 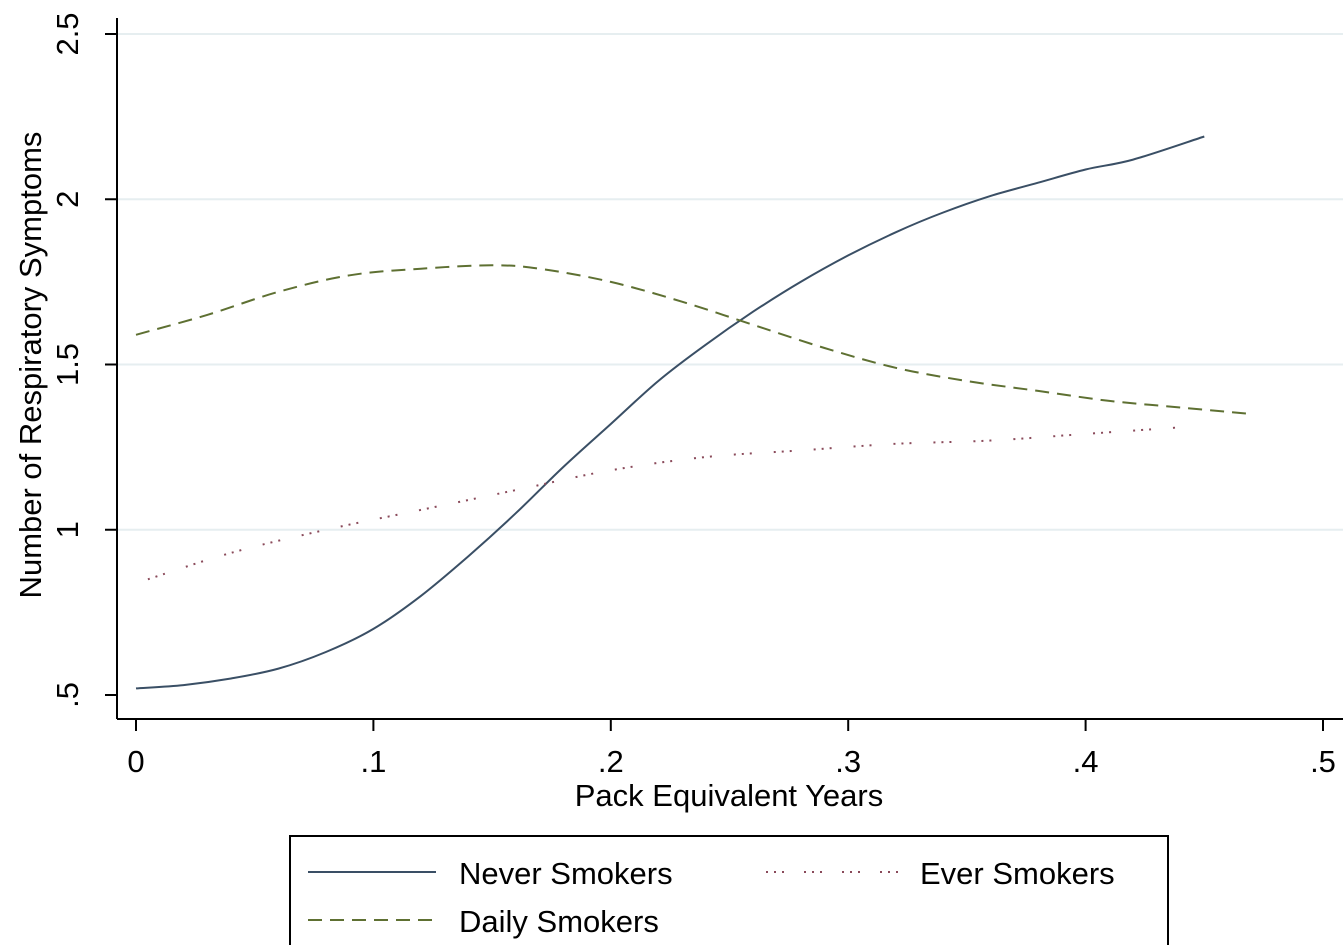 I want to click on x-tick-label: .2, so click(x=611, y=761).